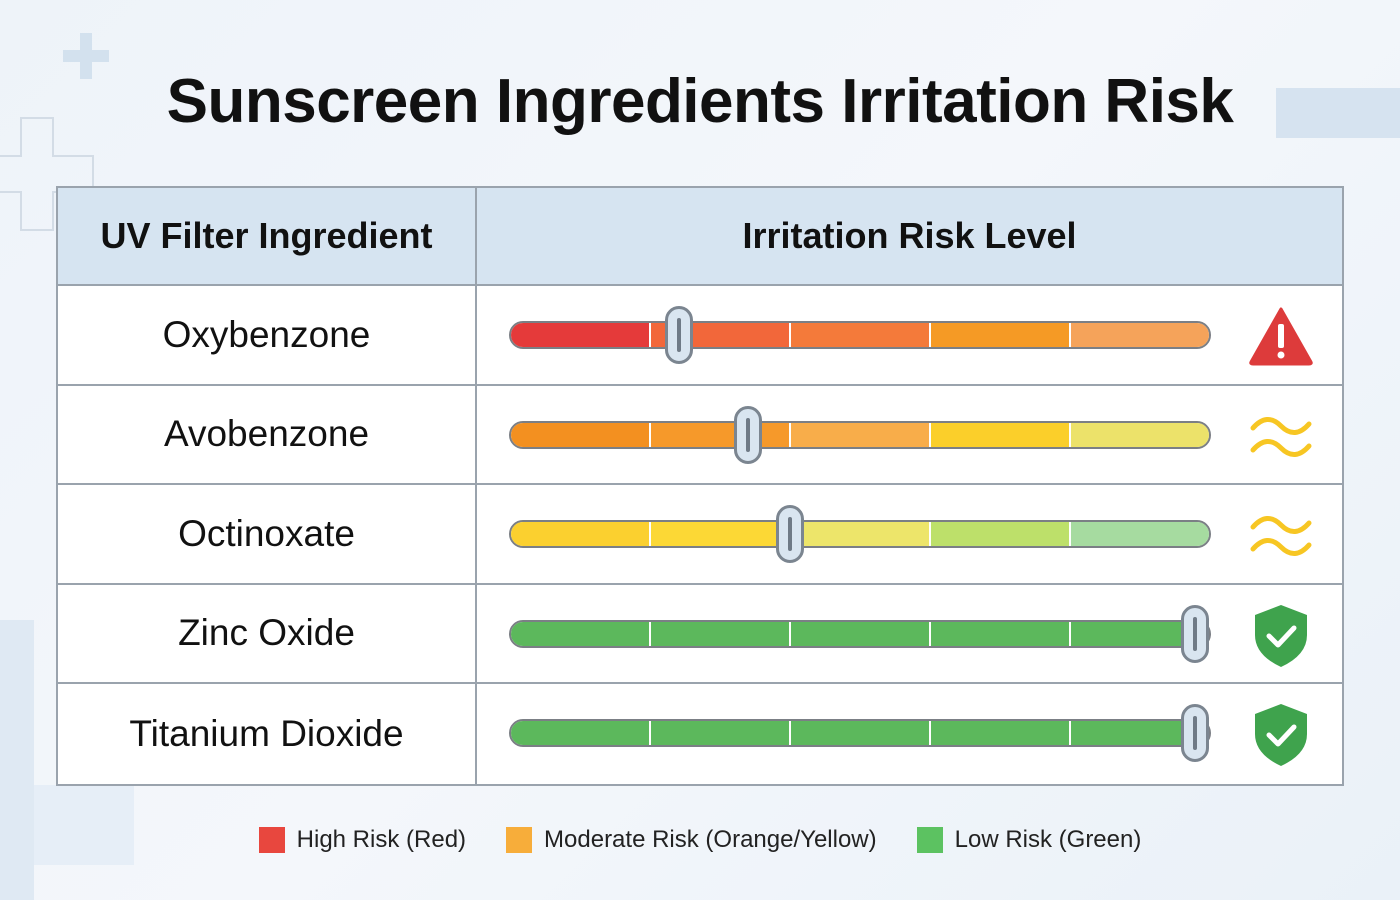  I want to click on legend-label: Low Risk (Green), so click(1048, 839).